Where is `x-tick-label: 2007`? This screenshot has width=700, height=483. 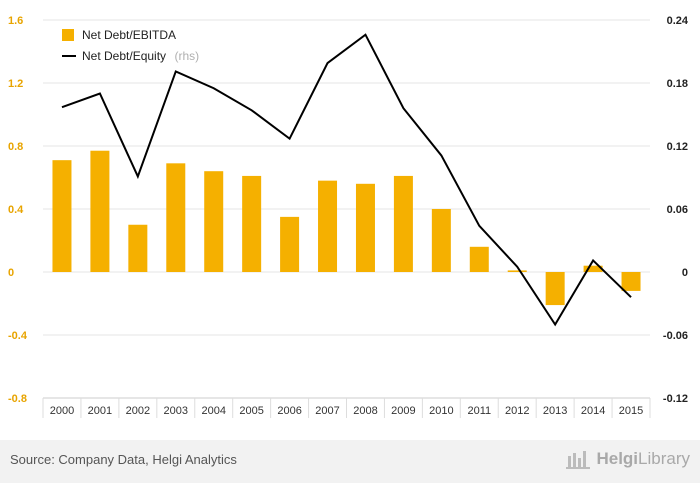 x-tick-label: 2007 is located at coordinates (327, 411).